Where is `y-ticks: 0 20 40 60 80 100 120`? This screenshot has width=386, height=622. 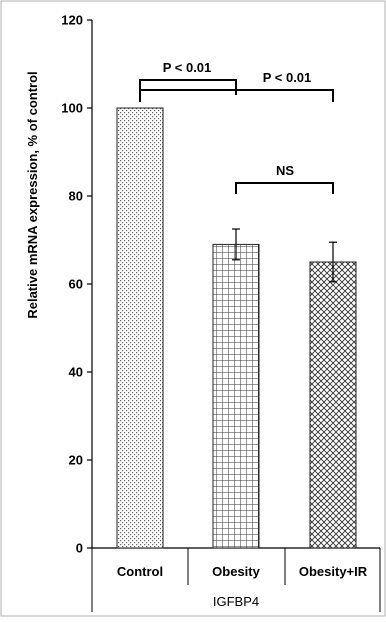
y-ticks: 0 20 40 60 80 100 120 is located at coordinates (76, 284).